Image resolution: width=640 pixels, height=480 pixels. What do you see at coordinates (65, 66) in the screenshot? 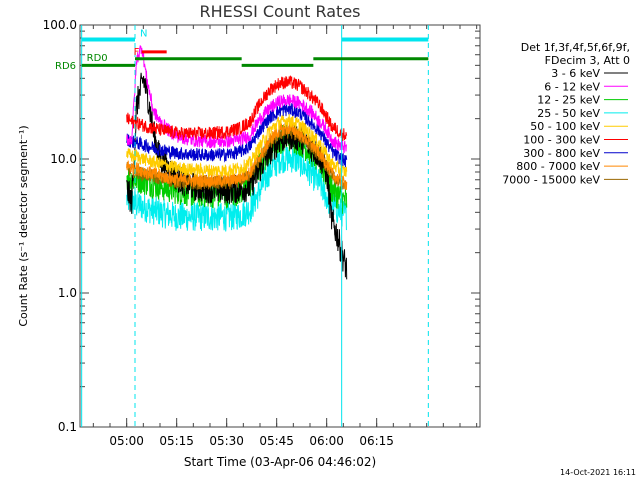
I see `green-flag-label: RD6` at bounding box center [65, 66].